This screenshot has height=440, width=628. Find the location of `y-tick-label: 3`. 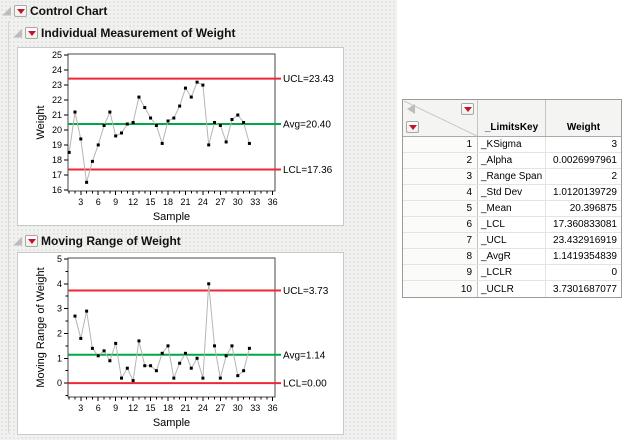

y-tick-label: 3 is located at coordinates (59, 309).